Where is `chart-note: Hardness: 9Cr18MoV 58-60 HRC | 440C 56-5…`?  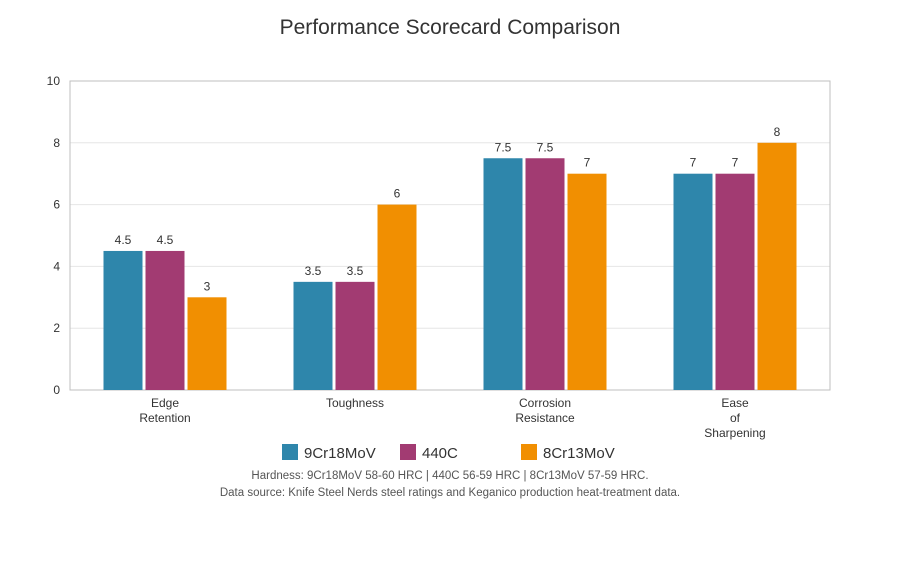
chart-note: Hardness: 9Cr18MoV 58-60 HRC | 440C 56-5… is located at coordinates (449, 476).